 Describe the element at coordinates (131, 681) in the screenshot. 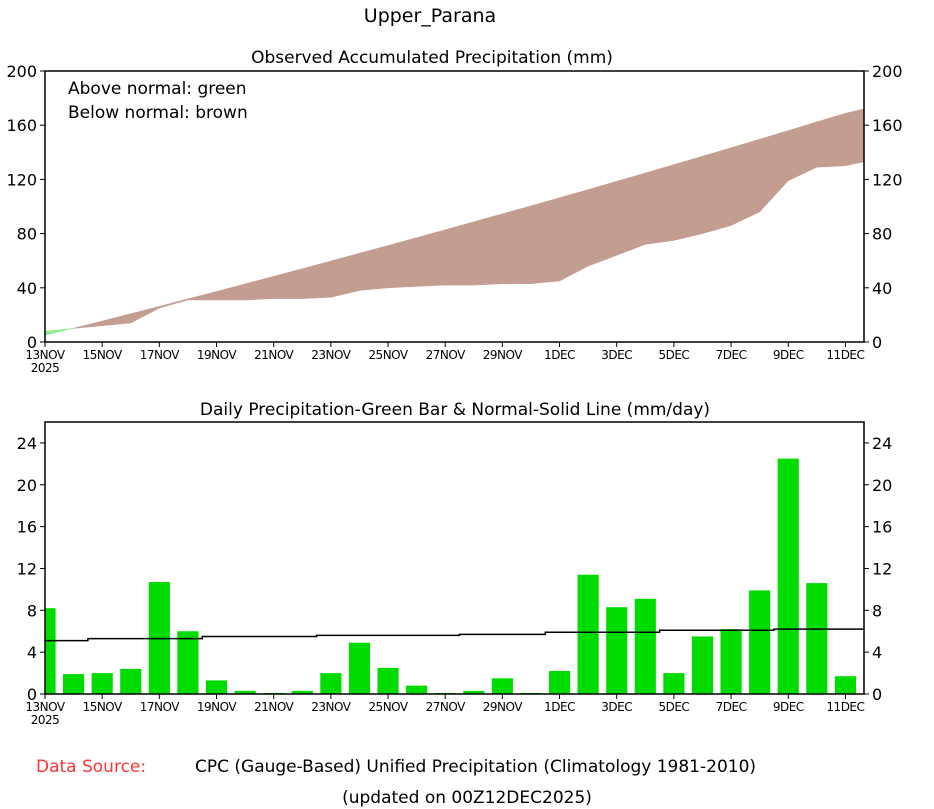

I see `precip-bar-16NOV` at that location.